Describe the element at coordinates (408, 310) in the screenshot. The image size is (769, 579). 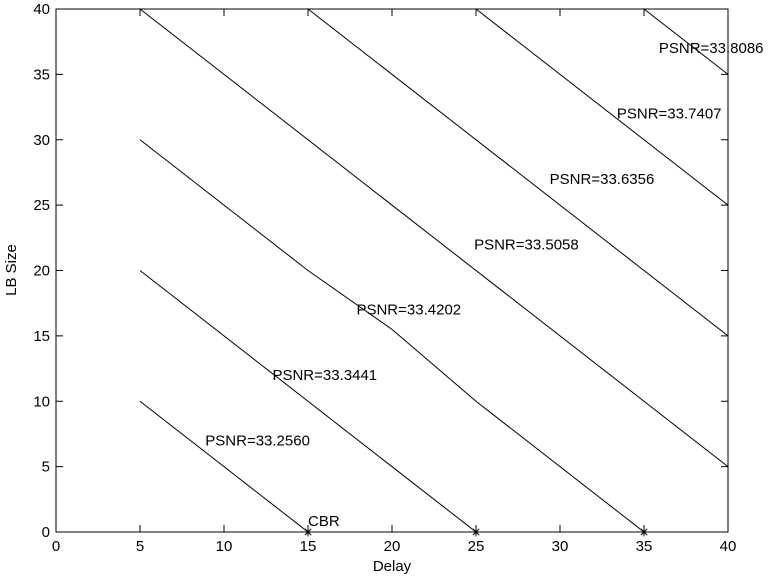
I see `contour-label-3: PSNR=33.4202` at that location.